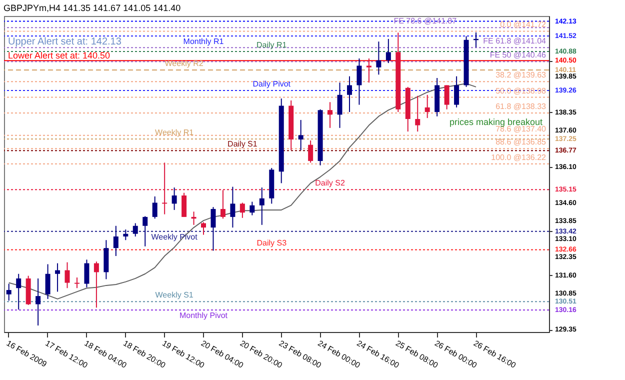  Describe the element at coordinates (272, 45) in the screenshot. I see `ref-line-label: Daily R1` at that location.